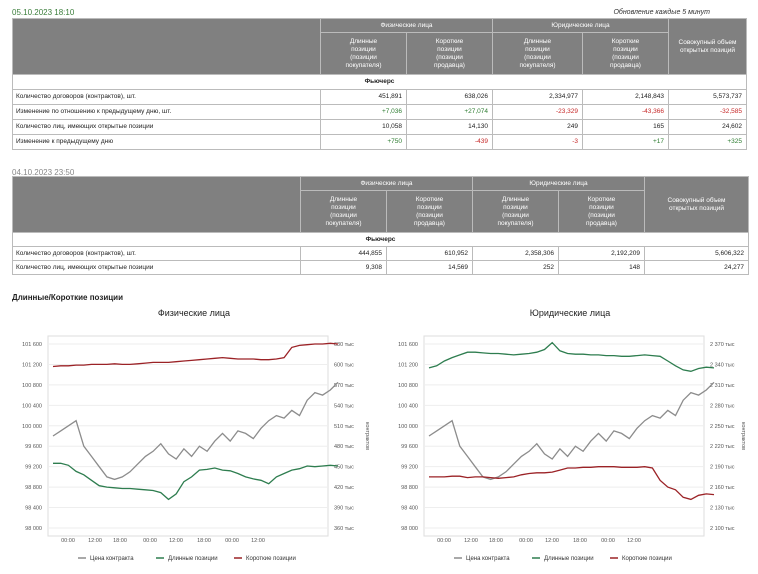 Image resolution: width=758 pixels, height=574 pixels. What do you see at coordinates (625, 127) in the screenshot?
I see `row-value: 165` at bounding box center [625, 127].